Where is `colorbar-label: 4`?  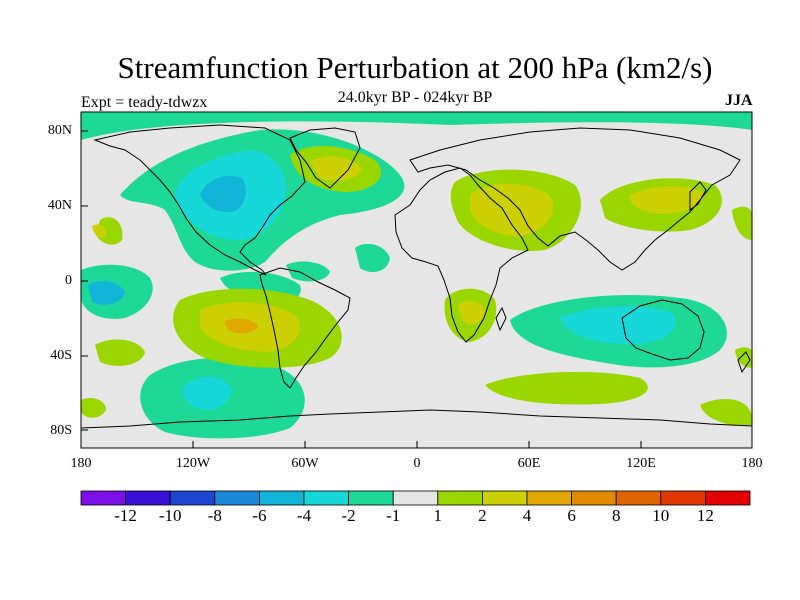
colorbar-label: 4 is located at coordinates (527, 515).